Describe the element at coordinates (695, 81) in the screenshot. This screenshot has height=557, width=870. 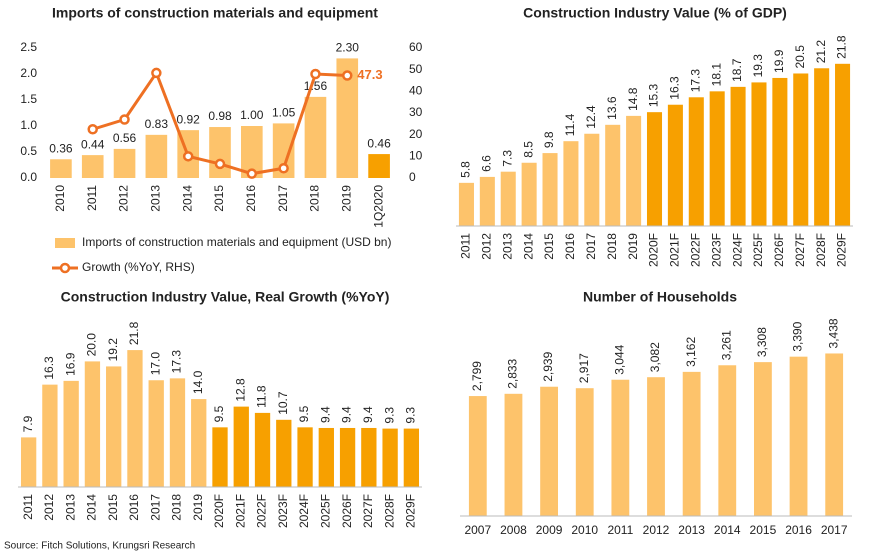
I see `value-label: 17.3` at that location.